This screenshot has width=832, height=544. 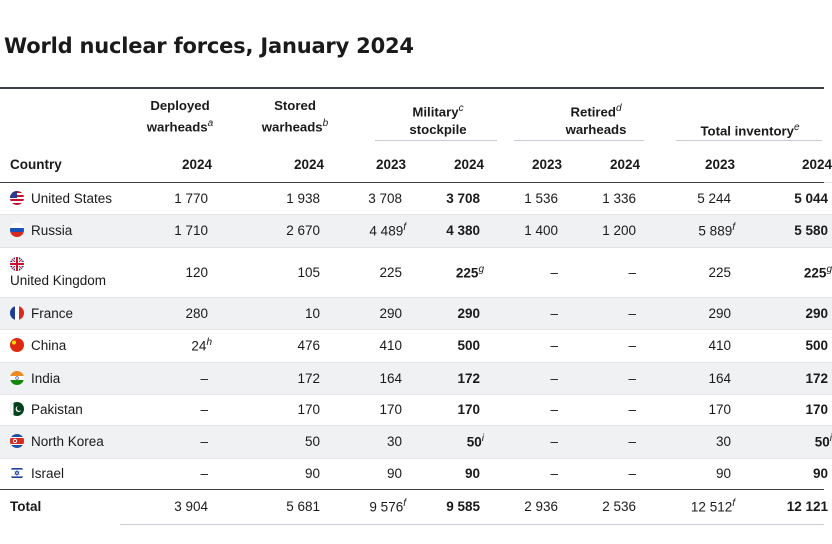 What do you see at coordinates (596, 120) in the screenshot?
I see `header-retired: Retiredd warheads` at bounding box center [596, 120].